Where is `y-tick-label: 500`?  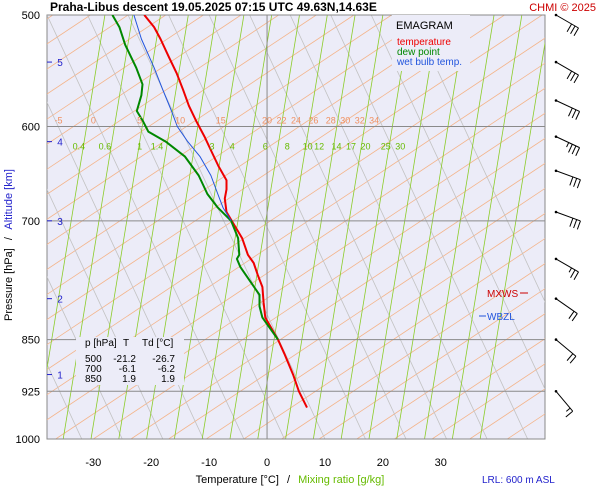
y-tick-label: 500 is located at coordinates (31, 16).